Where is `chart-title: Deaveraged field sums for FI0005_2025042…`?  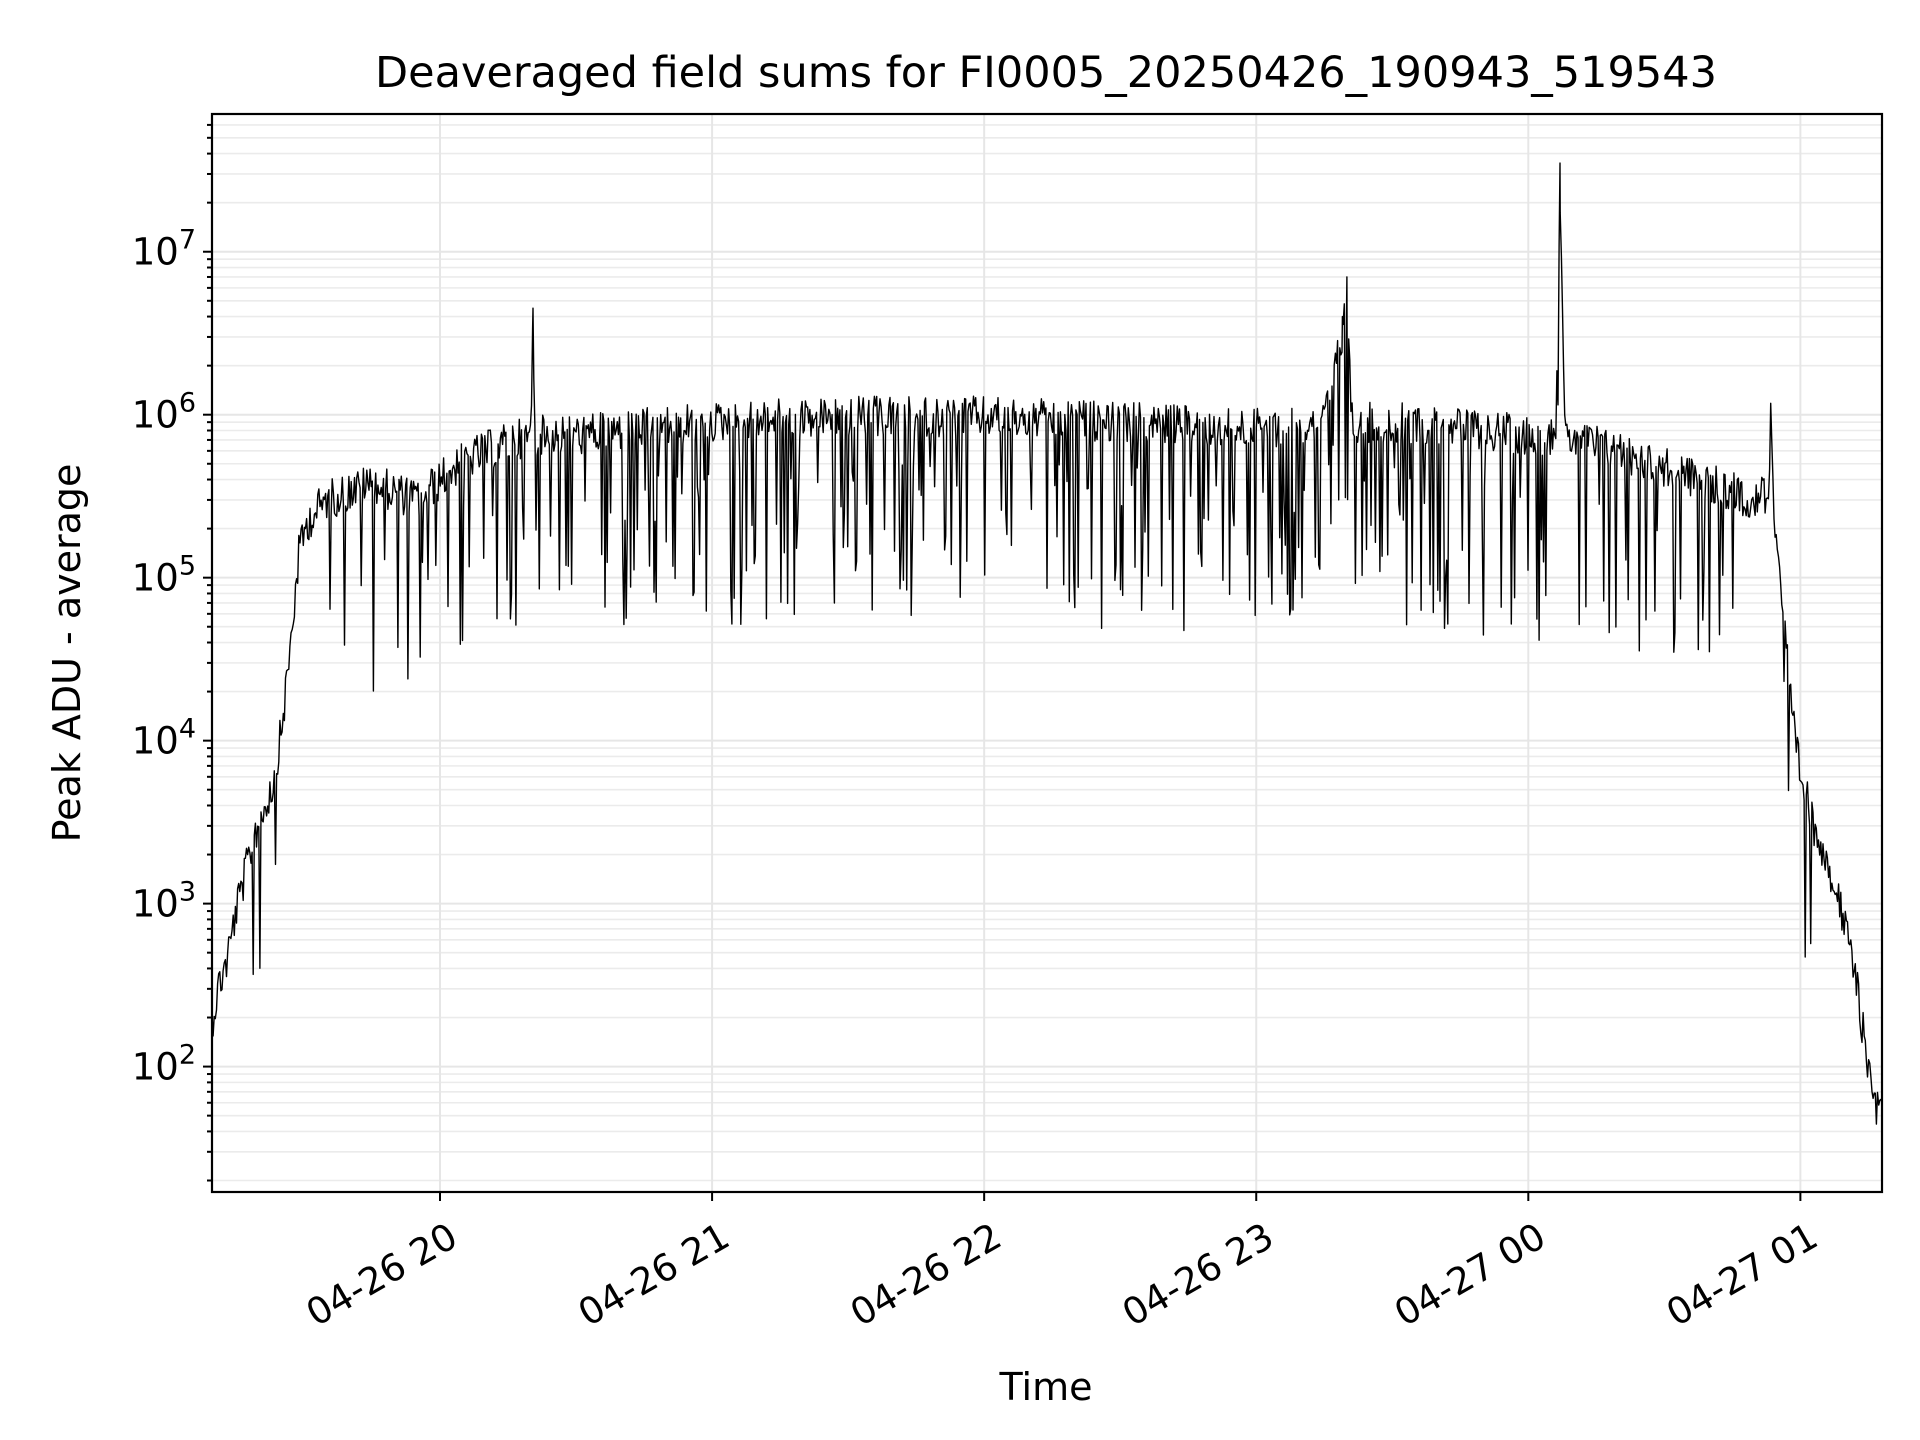 chart-title: Deaveraged field sums for FI0005_2025042… is located at coordinates (1046, 73).